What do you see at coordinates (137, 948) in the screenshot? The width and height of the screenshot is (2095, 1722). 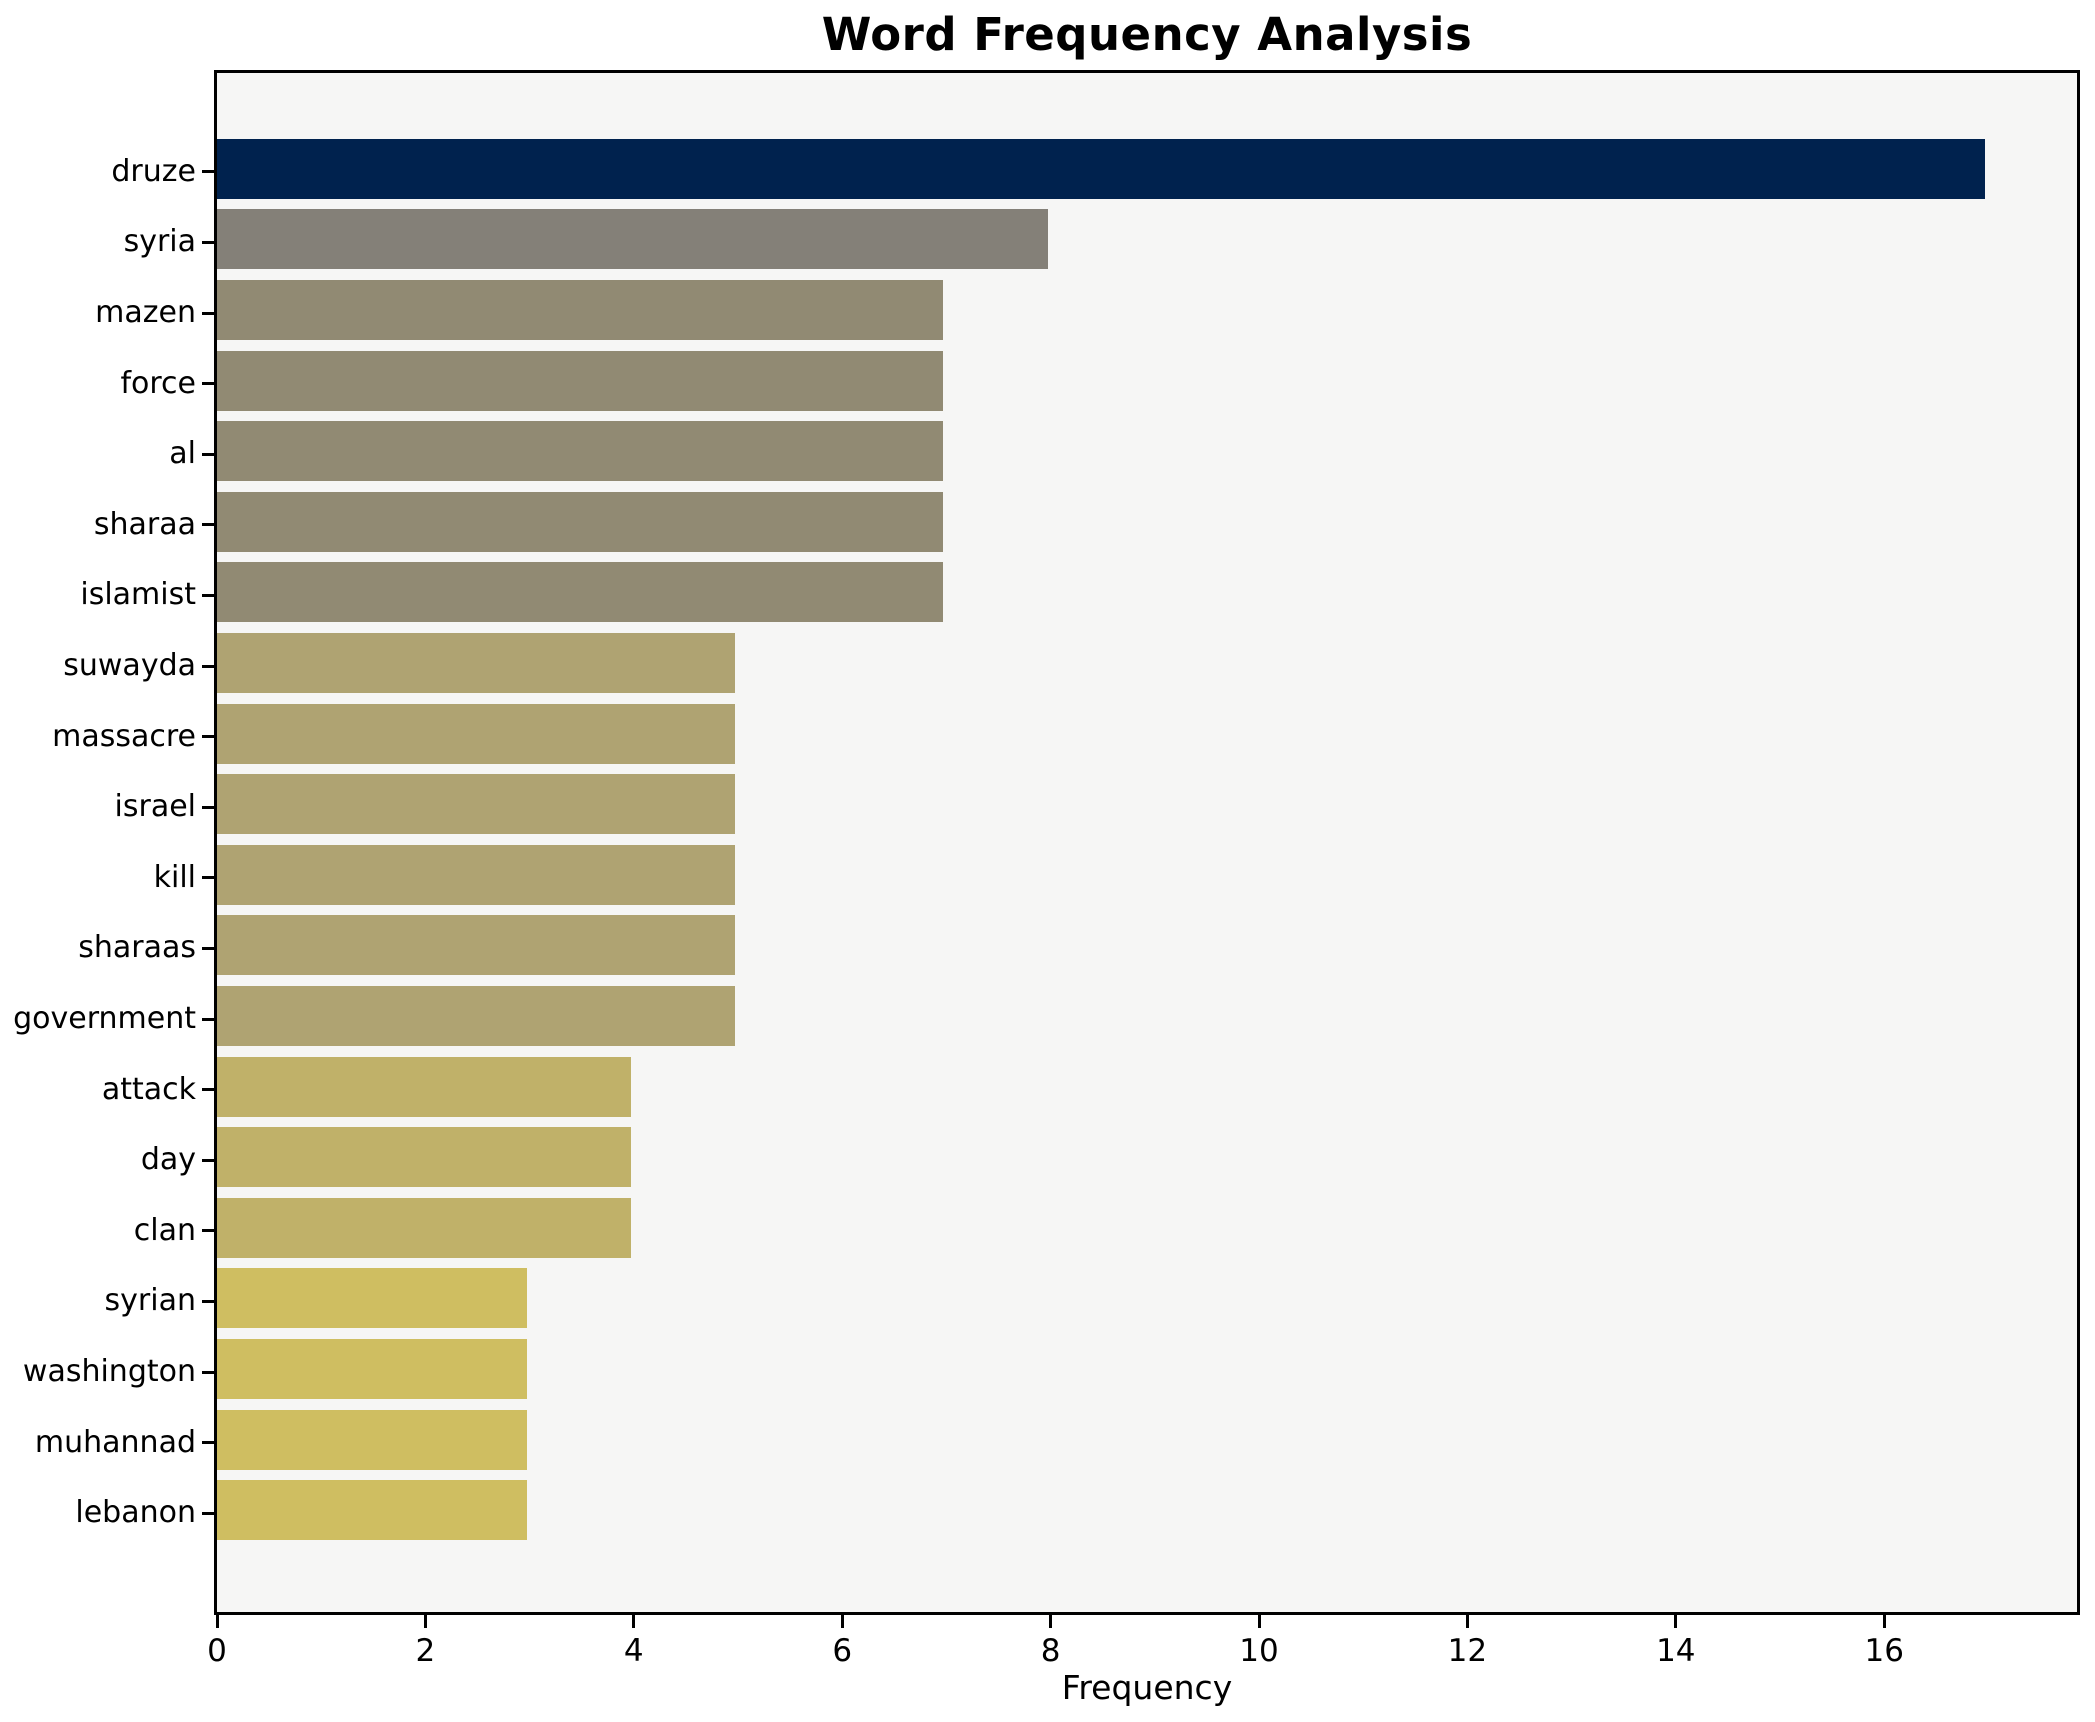 I see `y-label-sharaas: sharaas` at bounding box center [137, 948].